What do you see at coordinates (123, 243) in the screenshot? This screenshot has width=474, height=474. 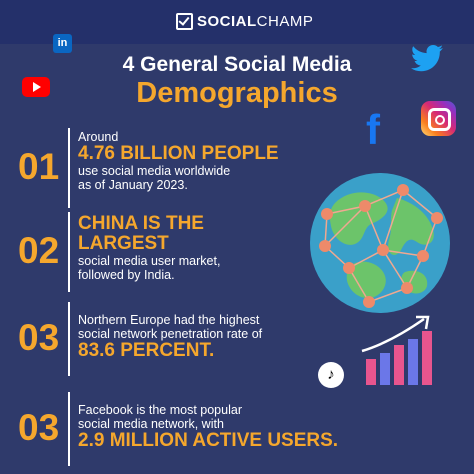 I see `item-2-highlight: LARGEST` at bounding box center [123, 243].